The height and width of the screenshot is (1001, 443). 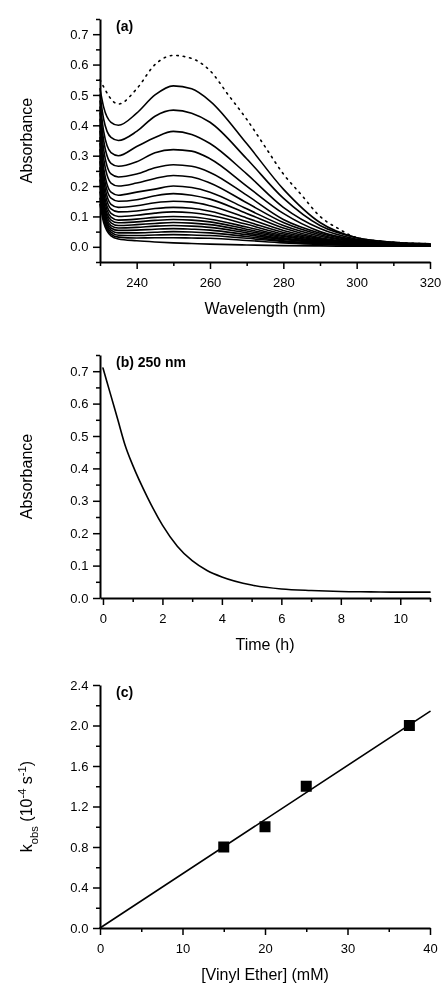 What do you see at coordinates (79, 847) in the screenshot?
I see `y-tick-label: 0.8` at bounding box center [79, 847].